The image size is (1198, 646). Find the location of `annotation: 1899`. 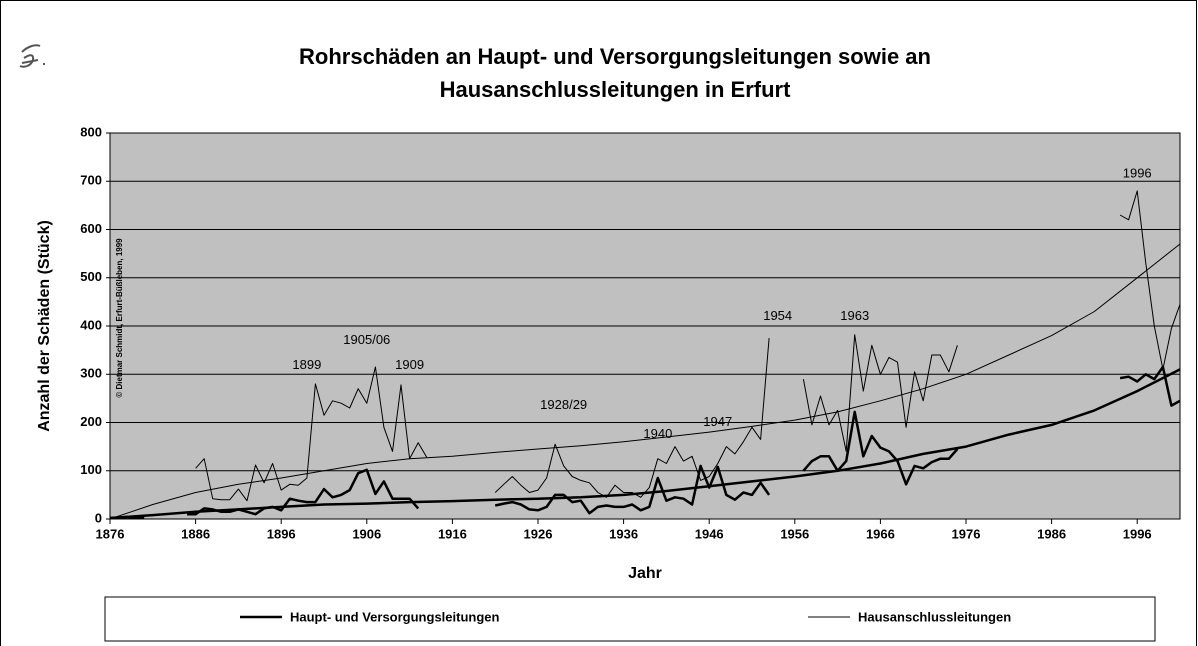

annotation: 1899 is located at coordinates (306, 364).